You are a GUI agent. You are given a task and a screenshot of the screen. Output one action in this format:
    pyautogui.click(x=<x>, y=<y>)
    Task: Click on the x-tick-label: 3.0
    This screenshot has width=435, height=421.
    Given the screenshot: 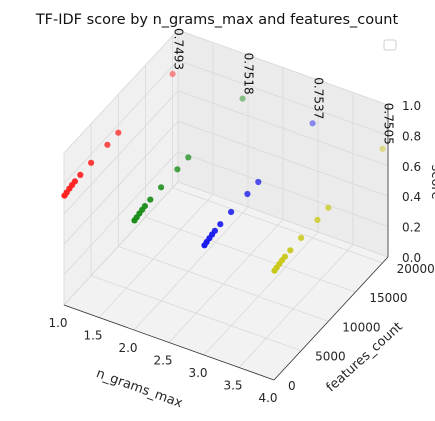 What is the action you would take?
    pyautogui.click(x=197, y=373)
    